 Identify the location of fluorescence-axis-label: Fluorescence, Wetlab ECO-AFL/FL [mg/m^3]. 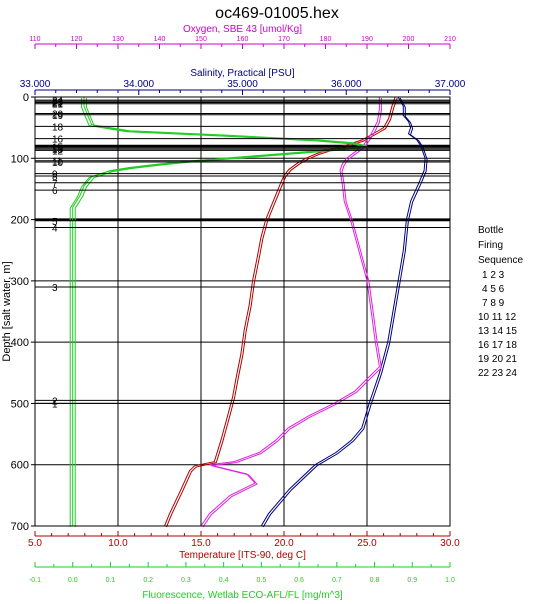
(242, 595).